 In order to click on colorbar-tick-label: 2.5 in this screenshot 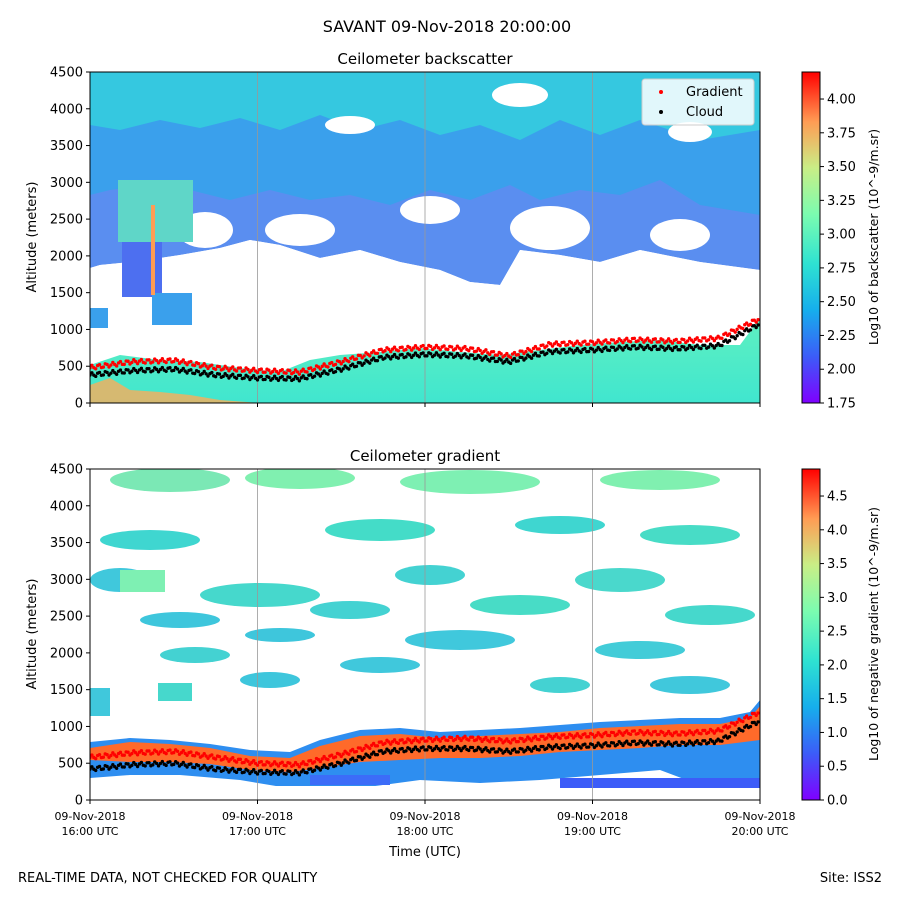, I will do `click(837, 632)`.